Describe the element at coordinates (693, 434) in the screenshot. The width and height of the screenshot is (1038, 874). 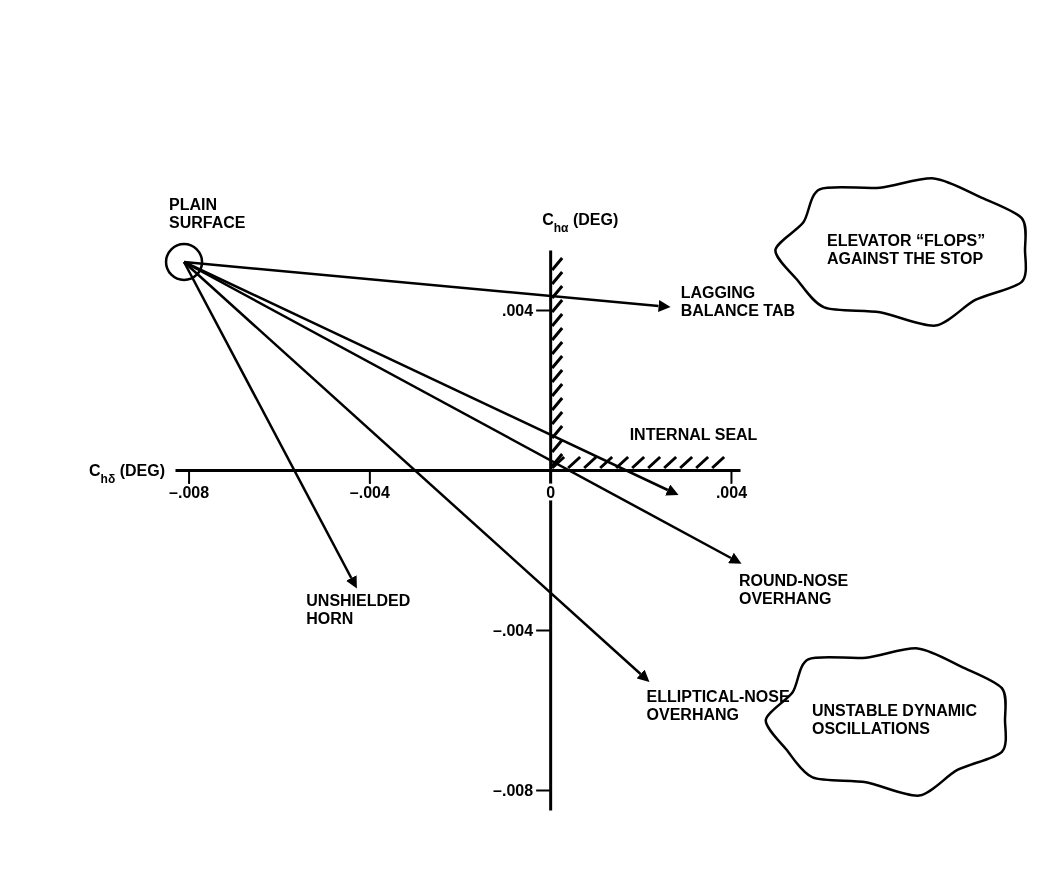
I see `series-label: INTERNAL SEAL` at that location.